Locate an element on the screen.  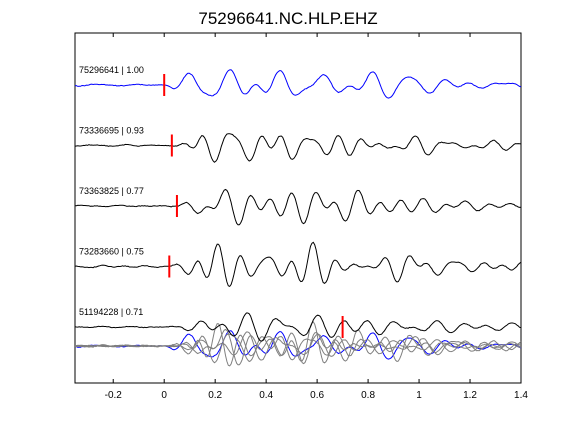
trace-label: 75296641 | 1.00 is located at coordinates (111, 70).